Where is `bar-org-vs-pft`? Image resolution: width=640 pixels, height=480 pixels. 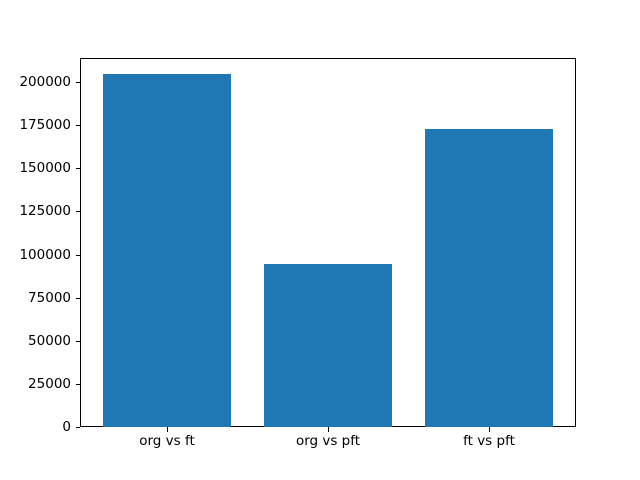
bar-org-vs-pft is located at coordinates (328, 345).